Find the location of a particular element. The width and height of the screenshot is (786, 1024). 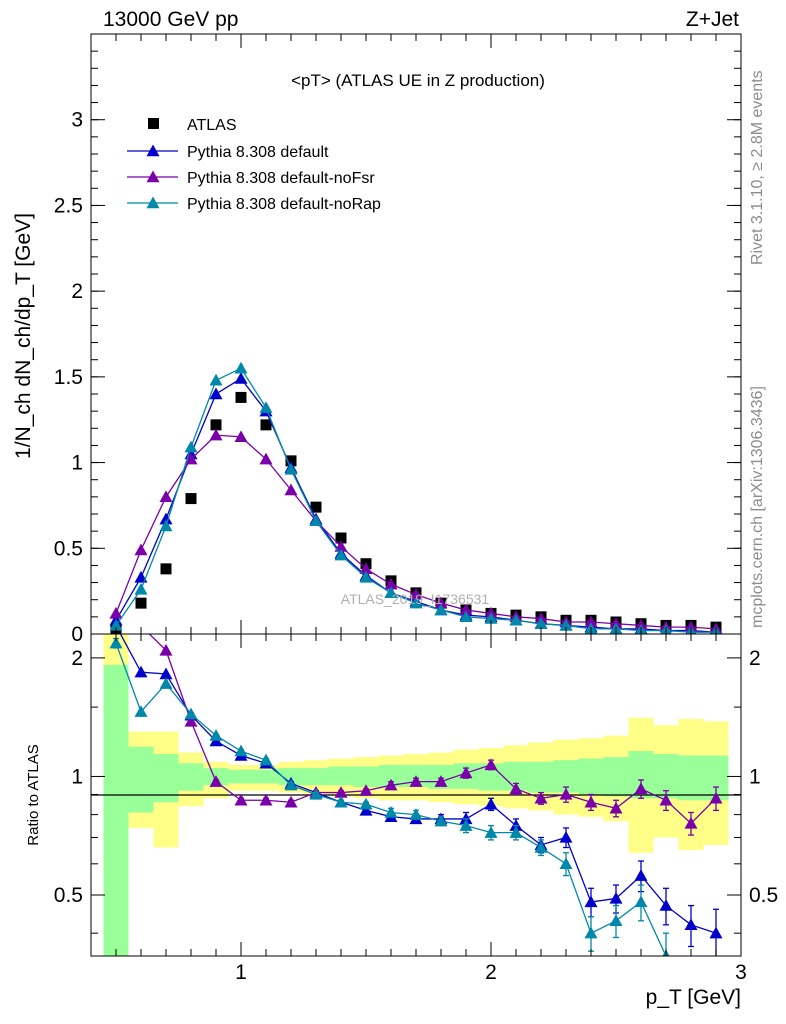

analysis-watermark: ATLAS_2019_I1736531 is located at coordinates (415, 599).